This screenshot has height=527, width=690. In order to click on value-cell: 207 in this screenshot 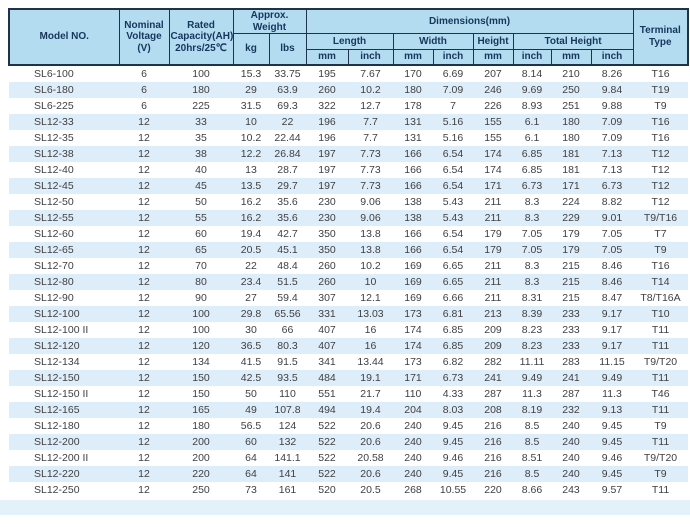, I will do `click(493, 73)`.